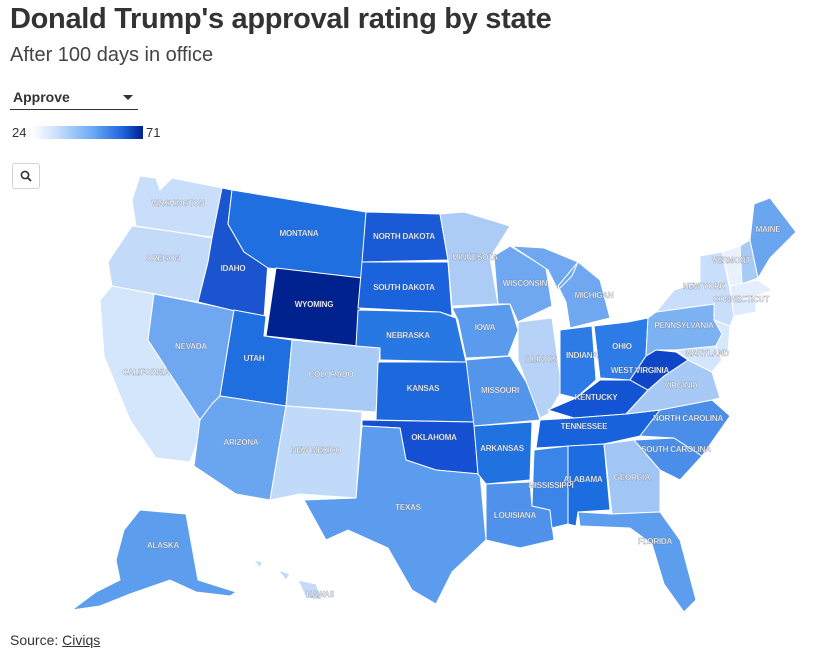 Image resolution: width=833 pixels, height=656 pixels. Describe the element at coordinates (560, 287) in the screenshot. I see `state-michigan` at that location.